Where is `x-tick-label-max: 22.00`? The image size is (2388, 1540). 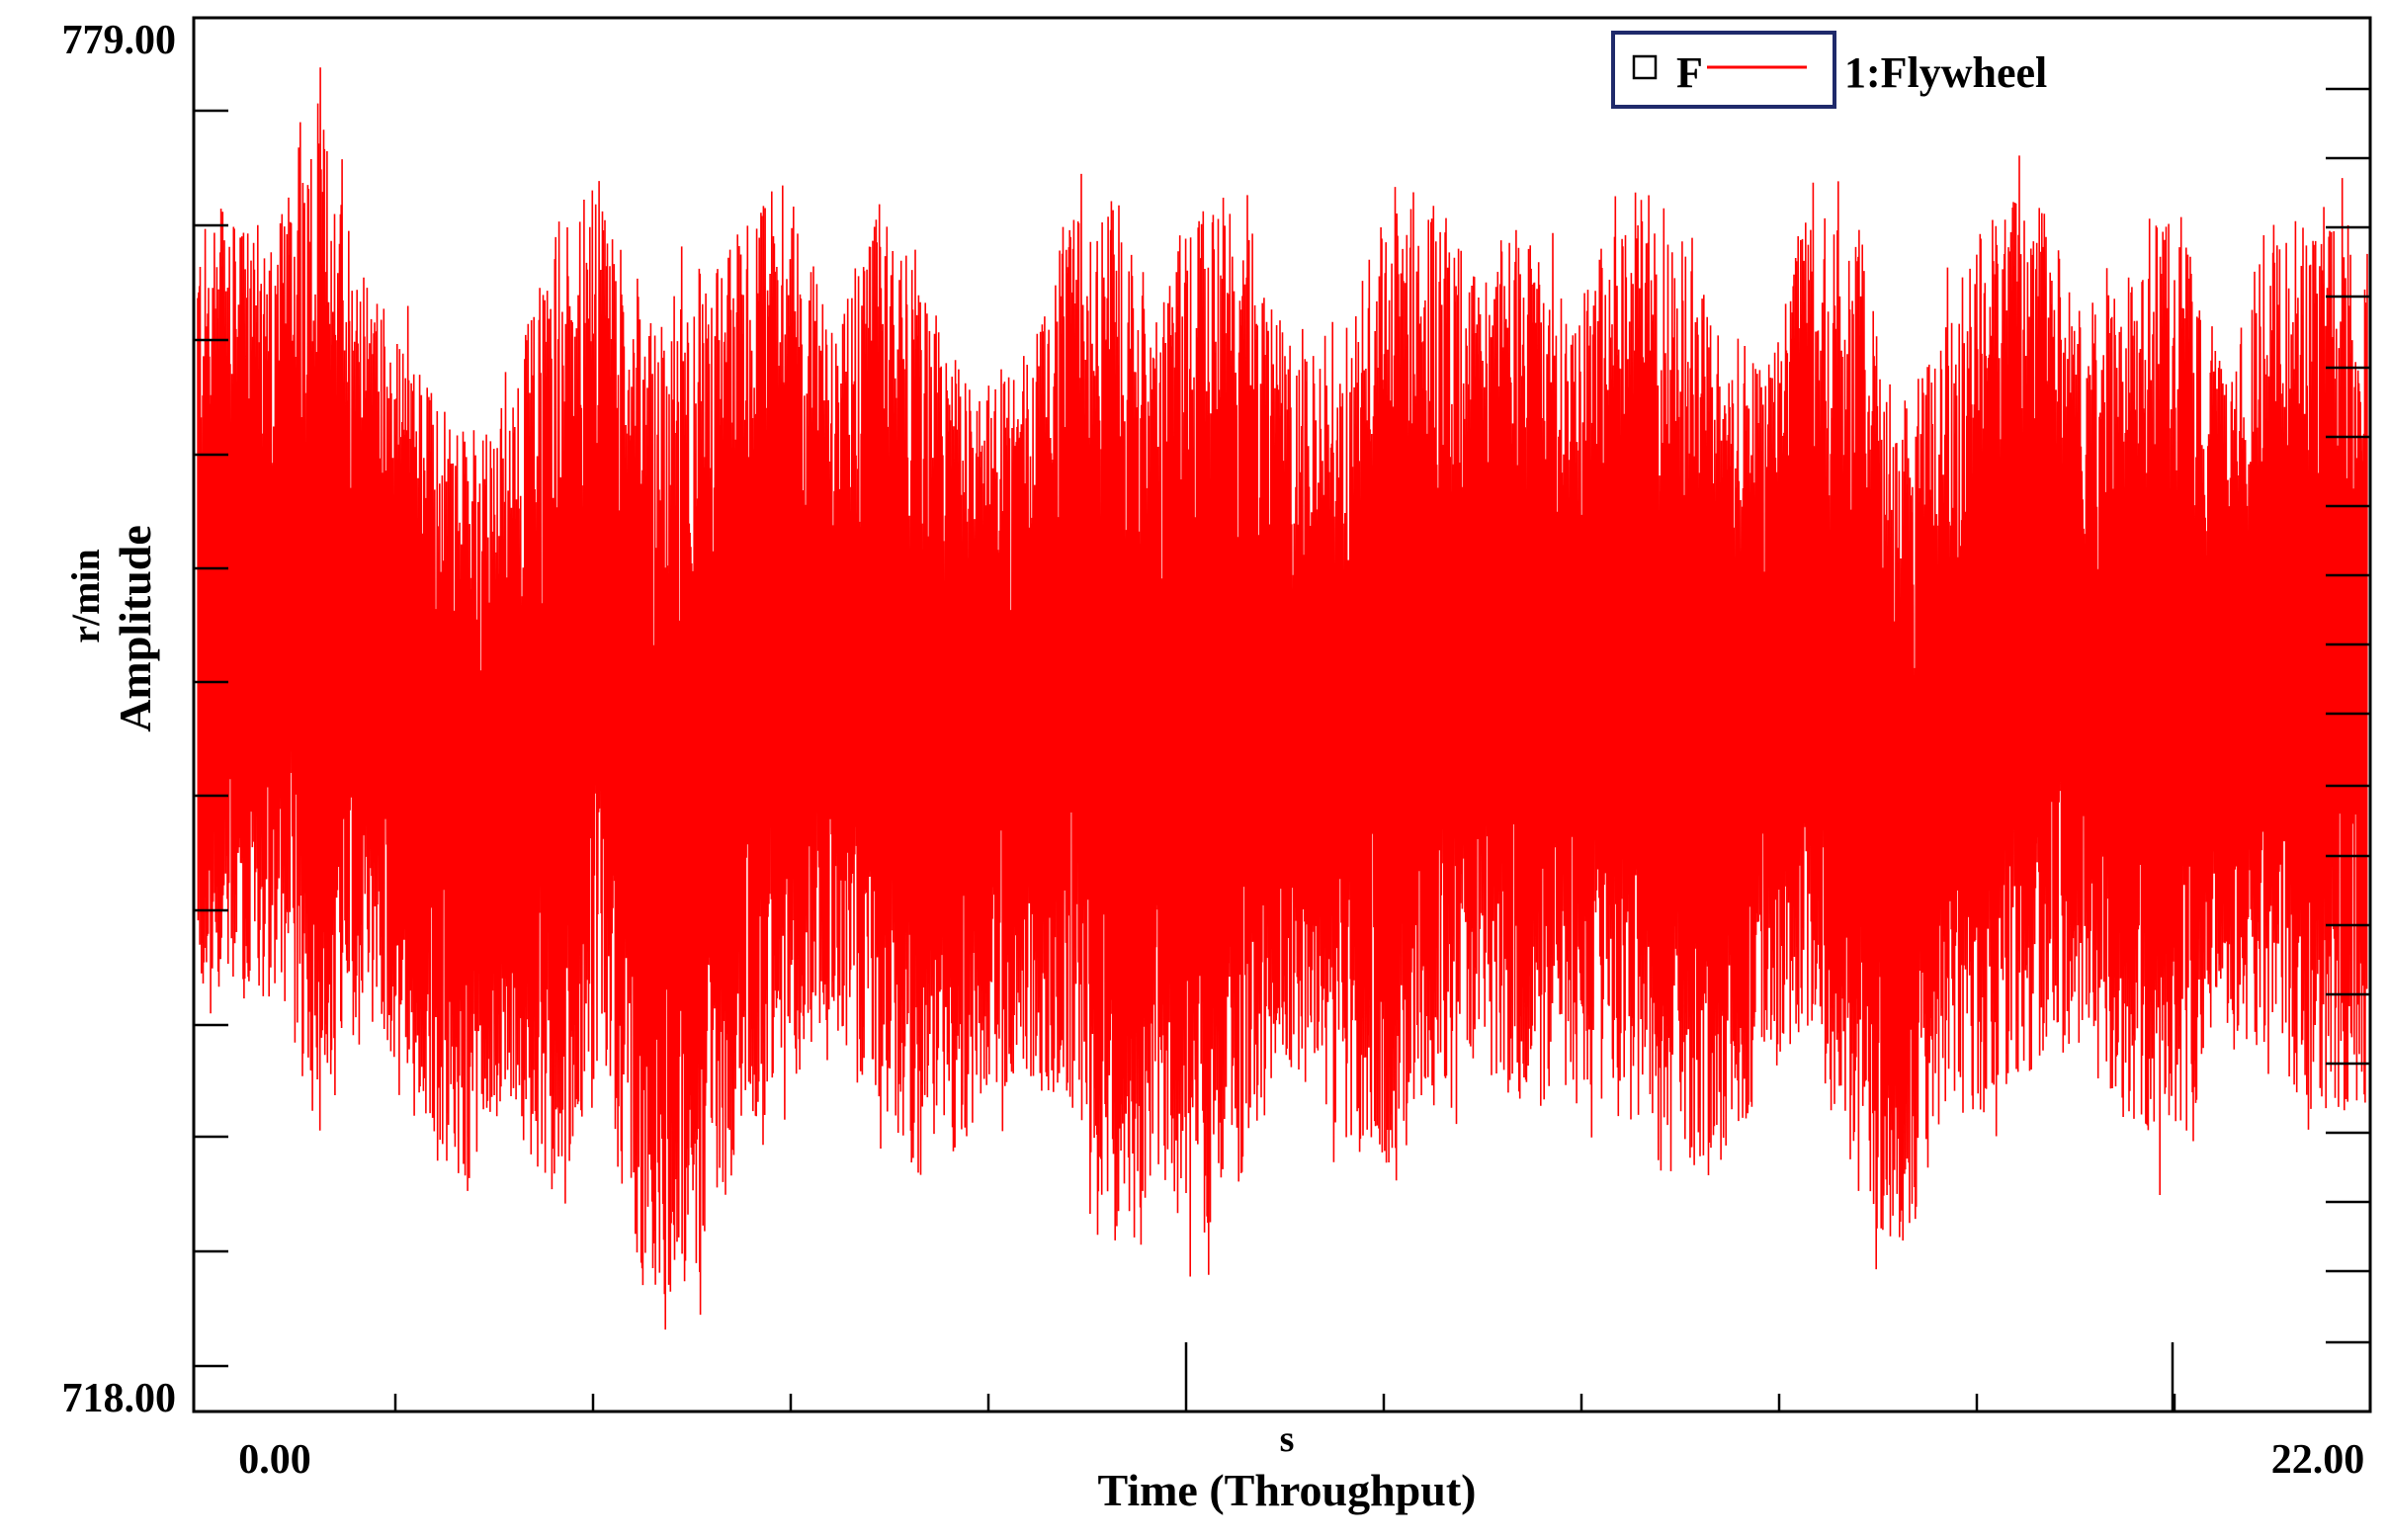 x-tick-label-max: 22.00 is located at coordinates (2318, 1460).